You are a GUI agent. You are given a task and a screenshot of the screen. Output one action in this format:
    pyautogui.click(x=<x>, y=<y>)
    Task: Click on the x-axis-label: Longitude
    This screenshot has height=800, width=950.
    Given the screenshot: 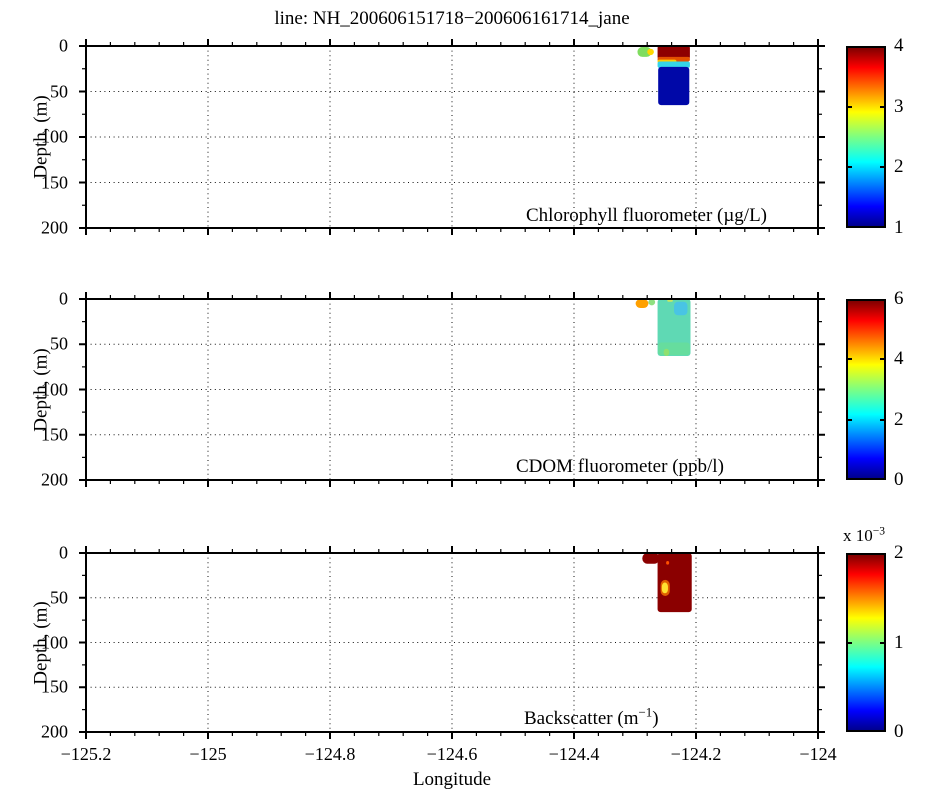 What is the action you would take?
    pyautogui.click(x=452, y=779)
    